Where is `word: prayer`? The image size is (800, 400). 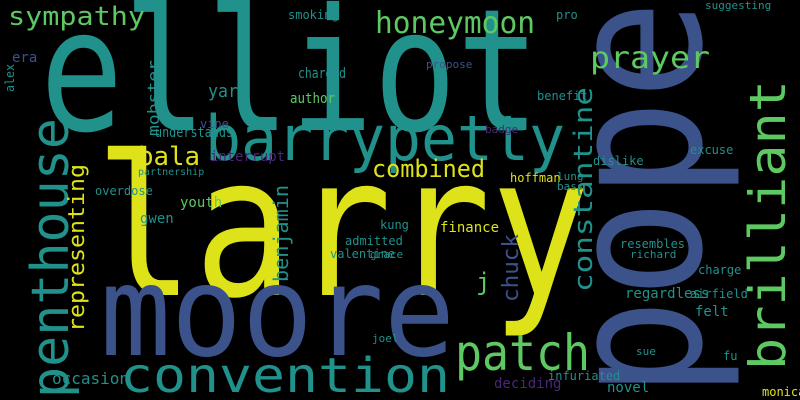
word: prayer is located at coordinates (650, 58).